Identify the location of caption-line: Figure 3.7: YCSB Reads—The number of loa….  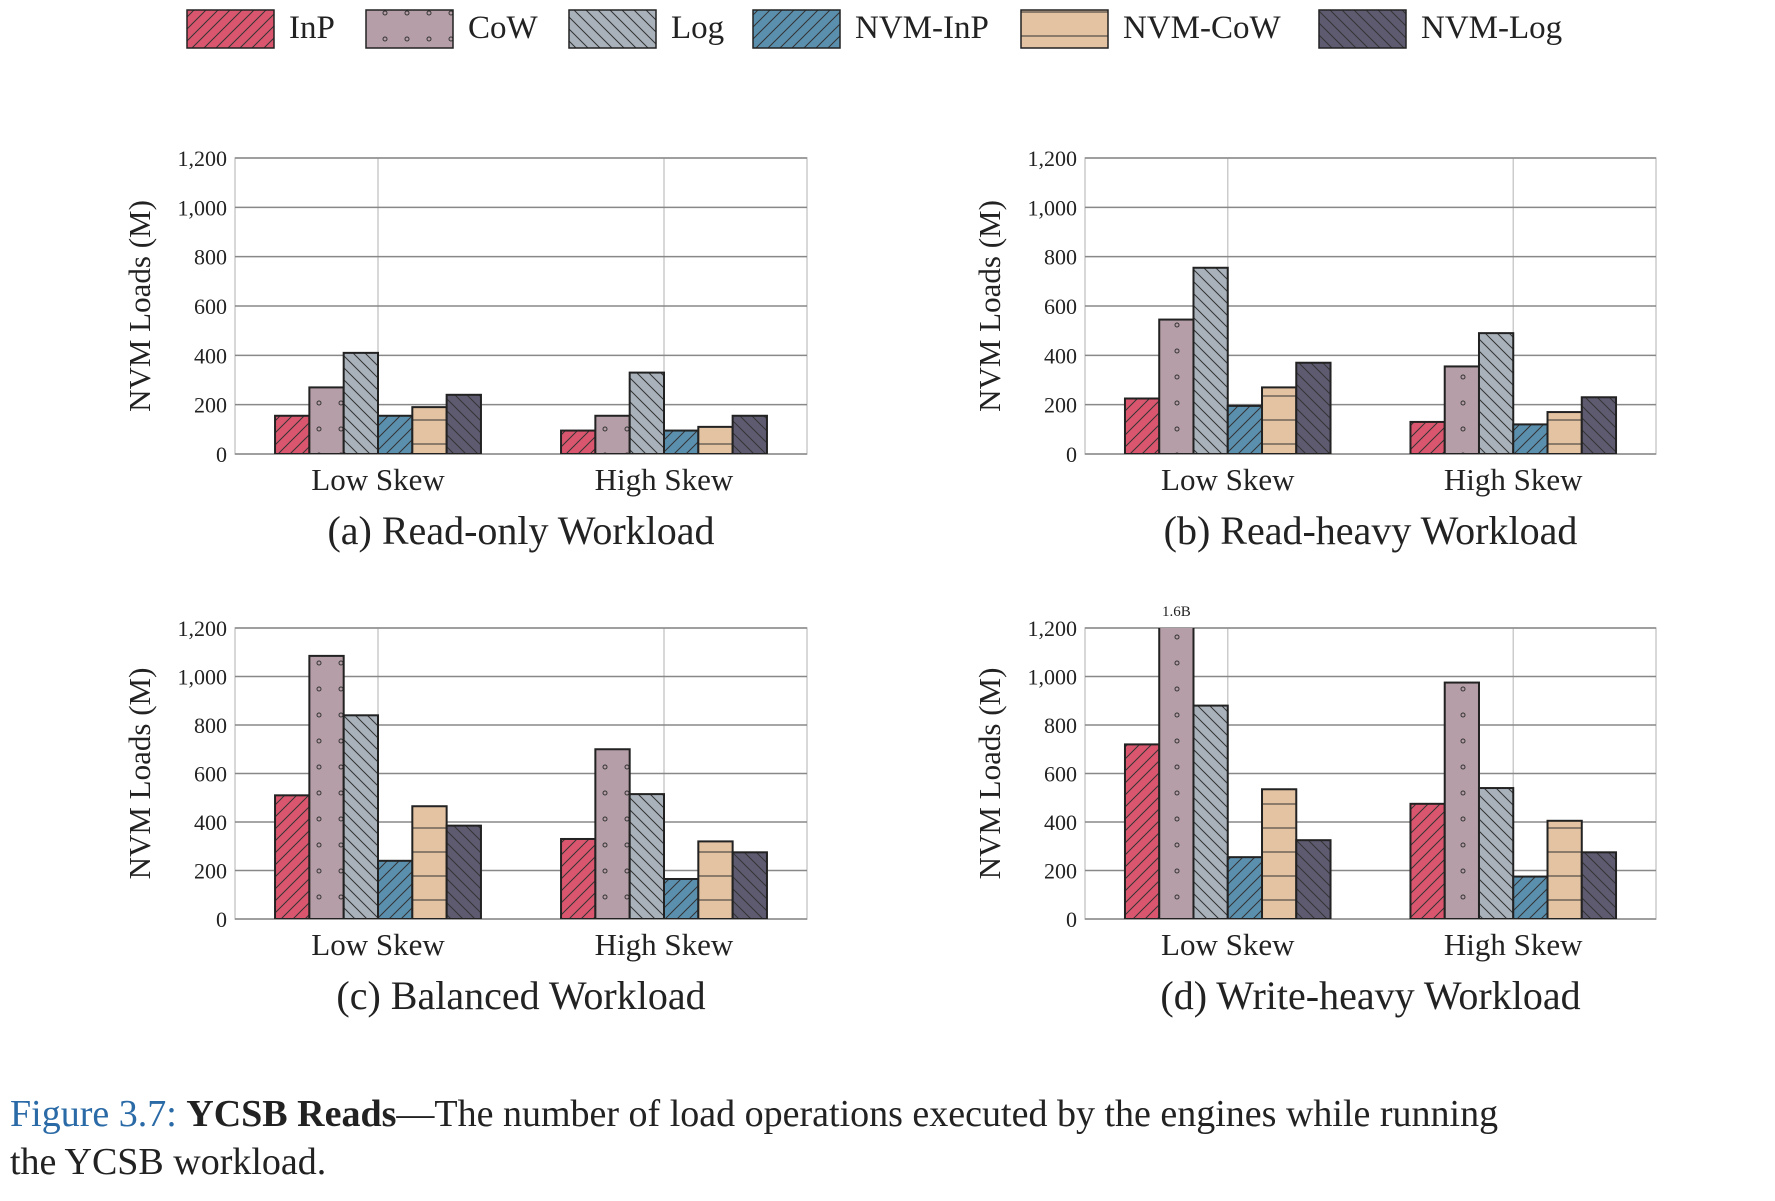
(754, 1114).